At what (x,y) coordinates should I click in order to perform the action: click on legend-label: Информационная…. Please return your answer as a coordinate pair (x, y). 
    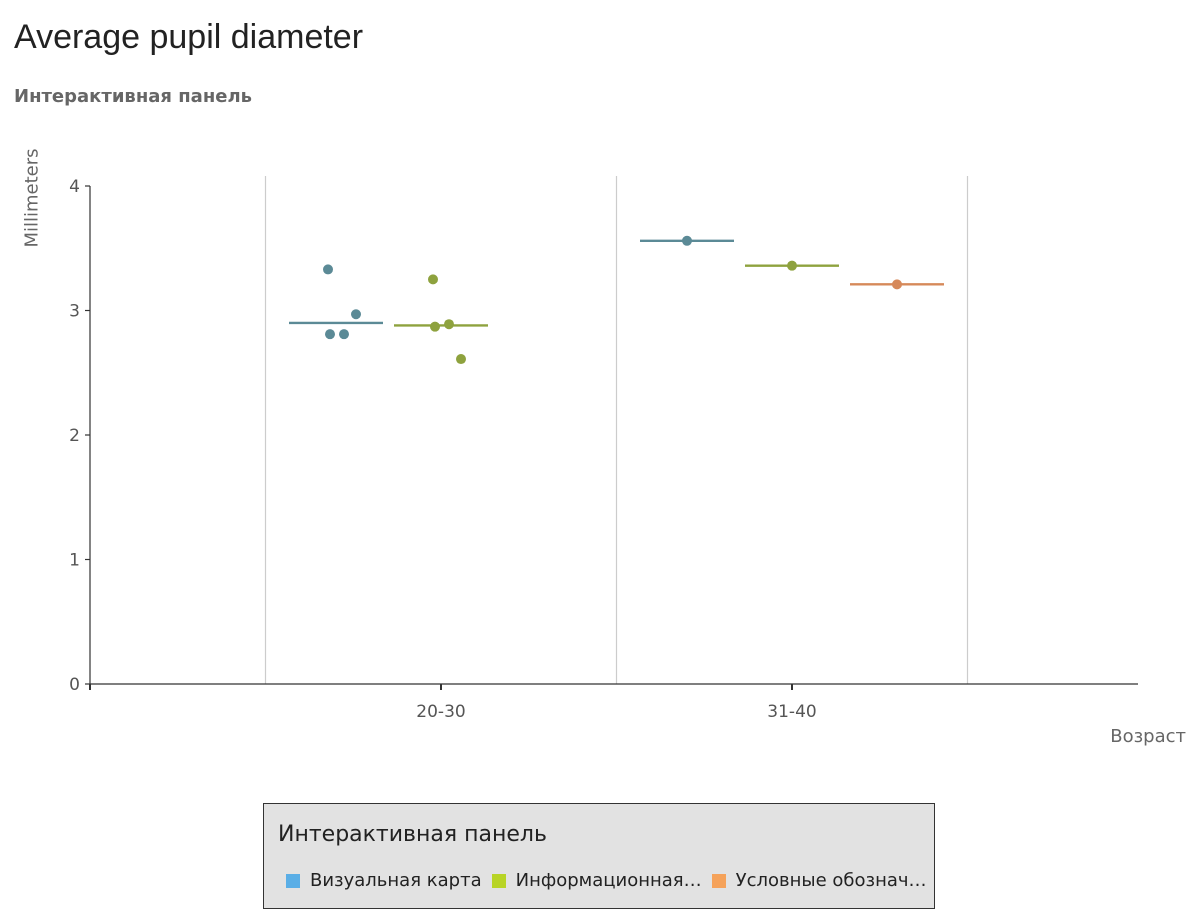
    Looking at the image, I should click on (608, 880).